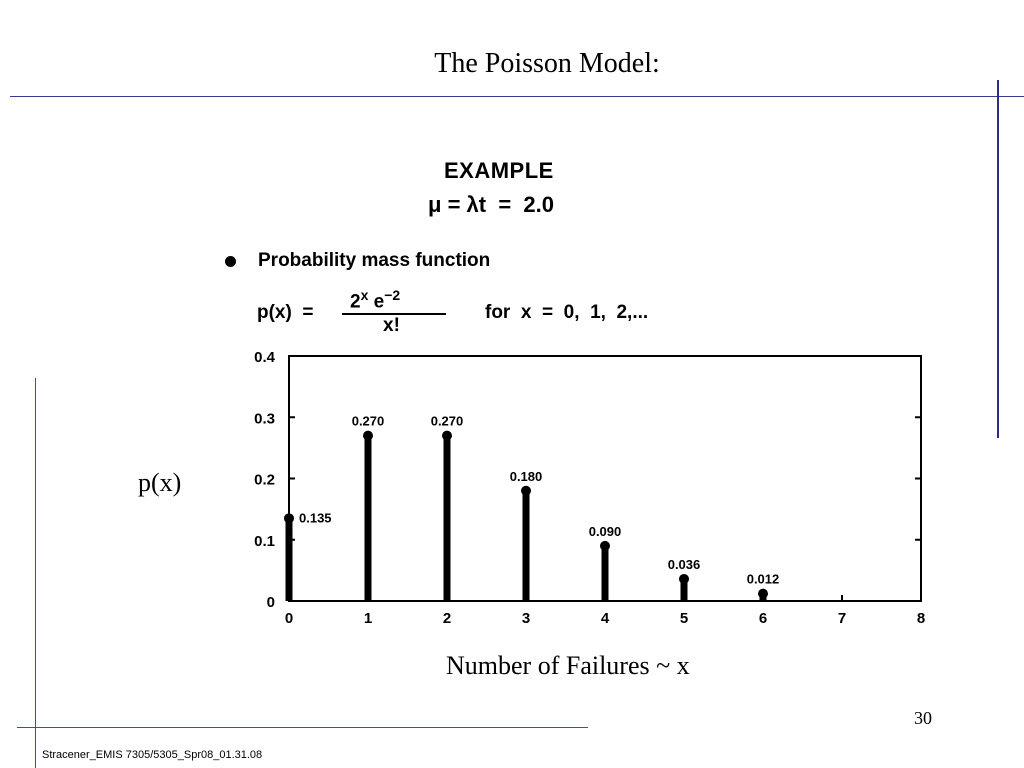  What do you see at coordinates (547, 63) in the screenshot?
I see `slide-title: The Poisson Model:` at bounding box center [547, 63].